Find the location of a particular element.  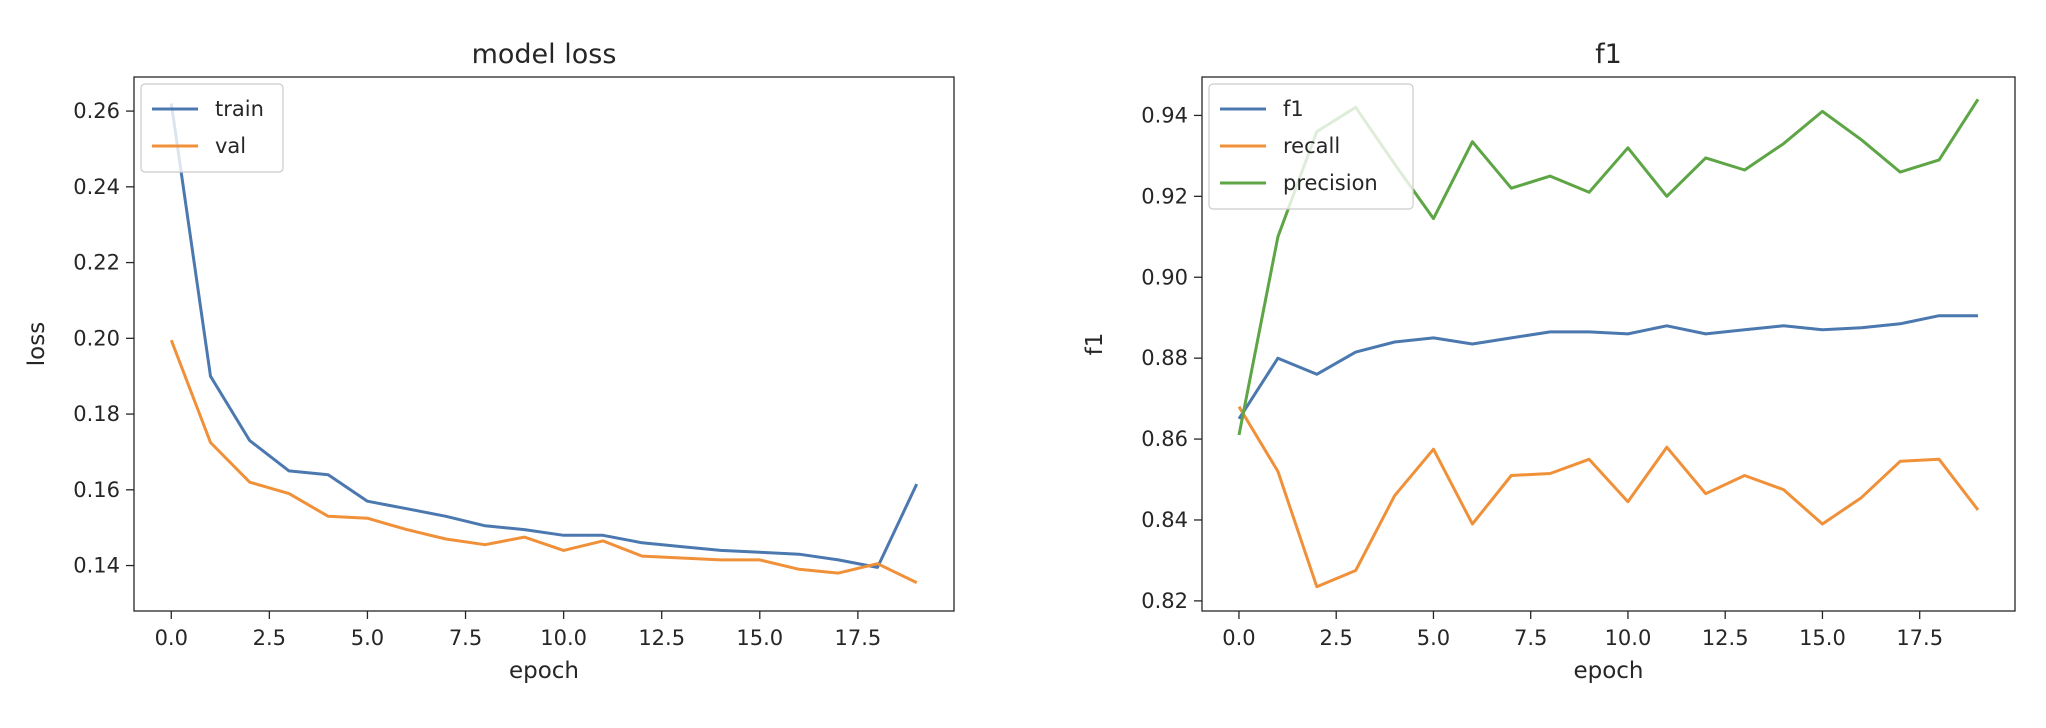

y-tick-label: 0.86 is located at coordinates (1164, 439).